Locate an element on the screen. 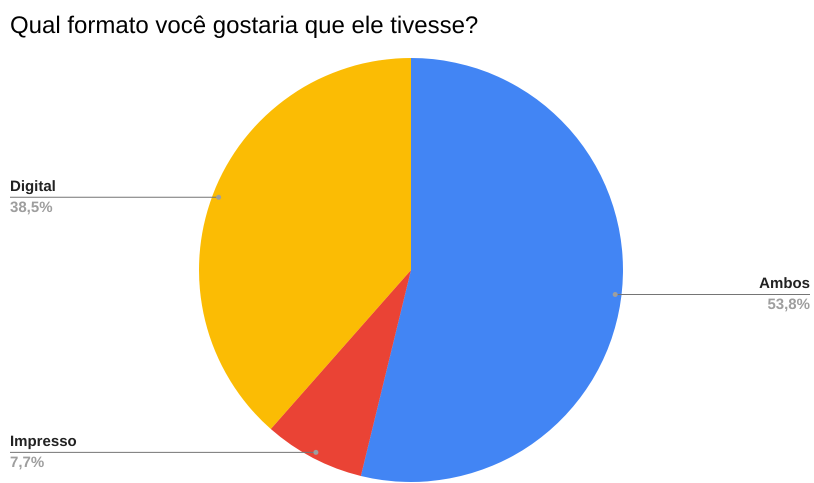 The height and width of the screenshot is (483, 814). slice-label: Digital is located at coordinates (33, 186).